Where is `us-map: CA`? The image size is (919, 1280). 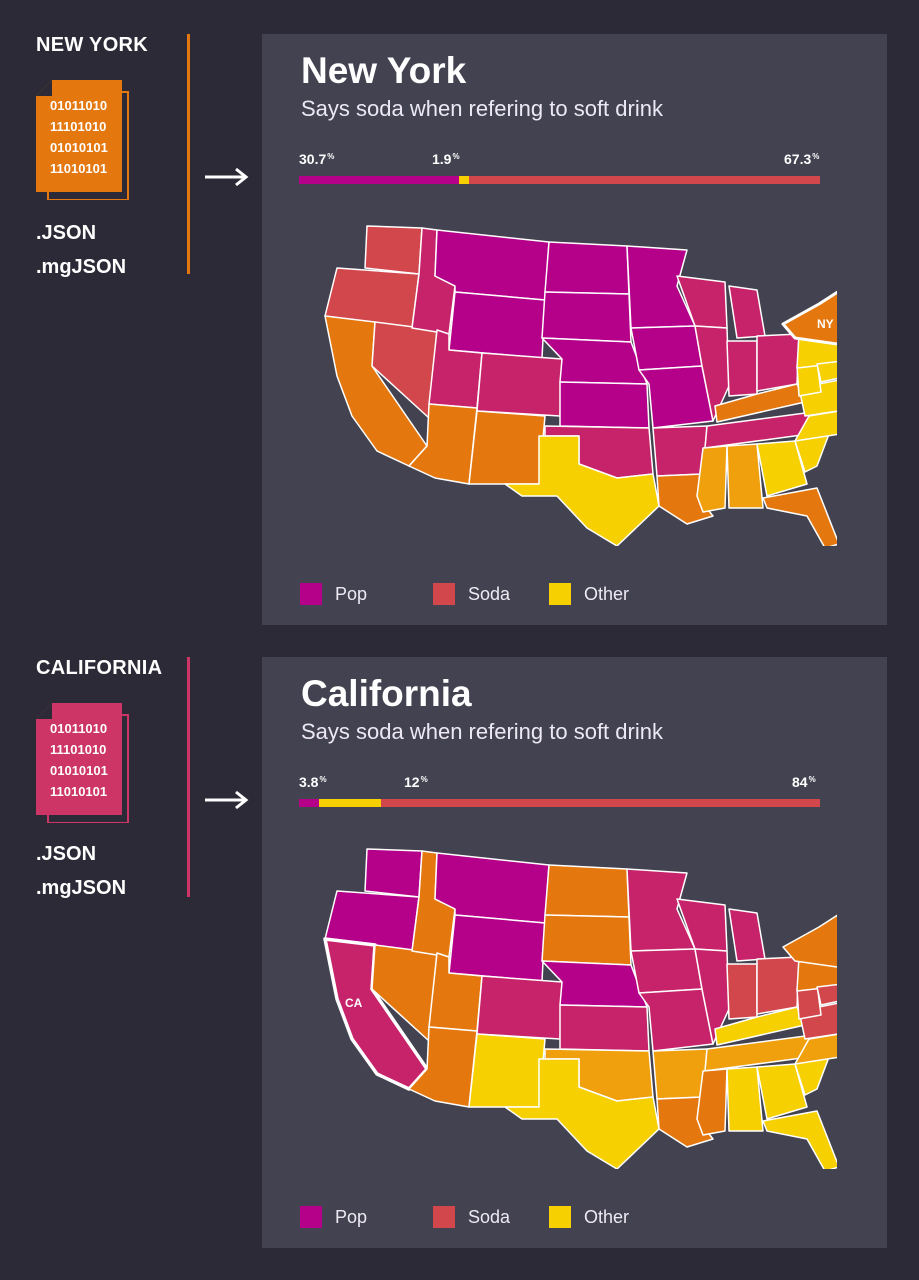
us-map: CA is located at coordinates (580, 1008).